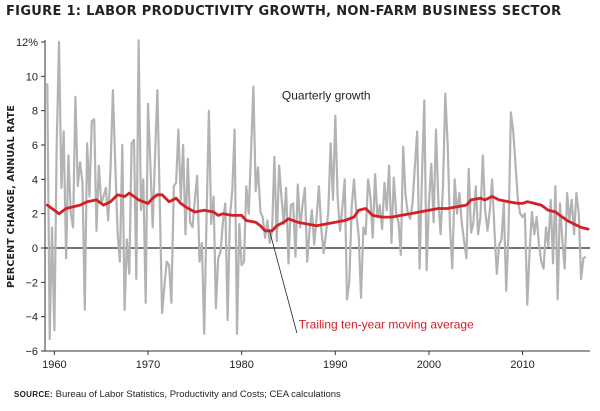  Describe the element at coordinates (335, 365) in the screenshot. I see `x-tick-label: 1990` at that location.